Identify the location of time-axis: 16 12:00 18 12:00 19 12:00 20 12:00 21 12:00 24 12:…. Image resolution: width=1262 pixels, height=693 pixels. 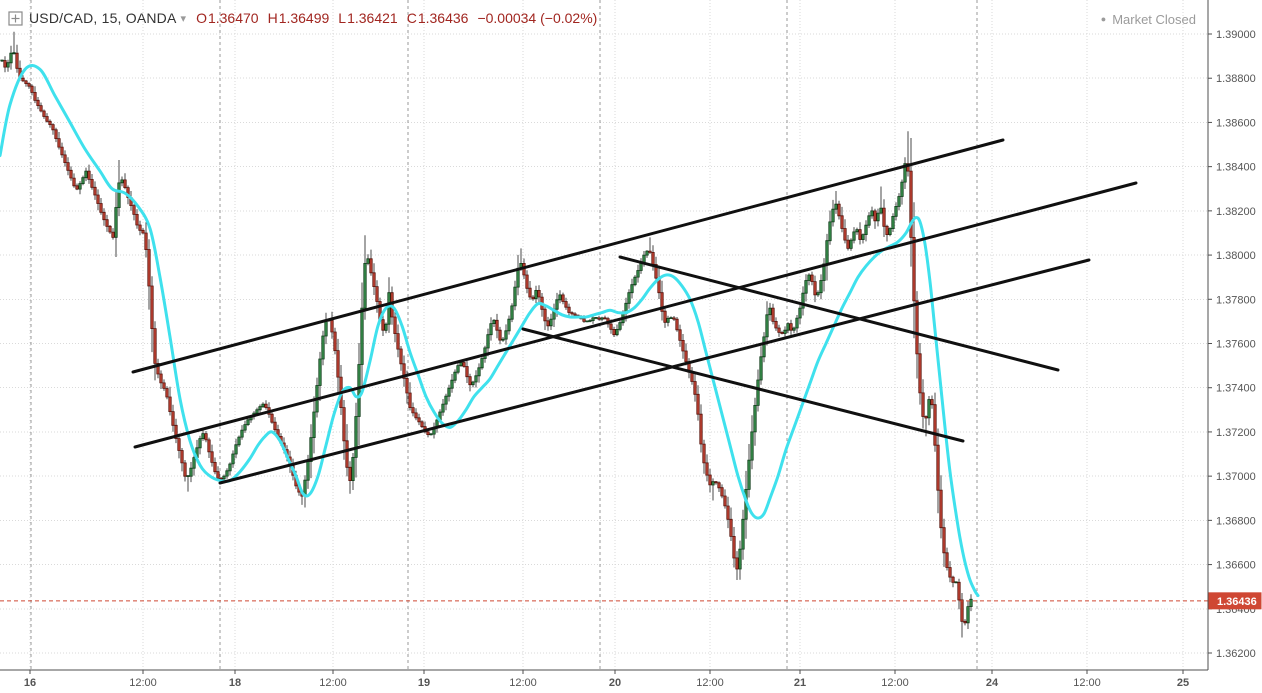
(606, 679).